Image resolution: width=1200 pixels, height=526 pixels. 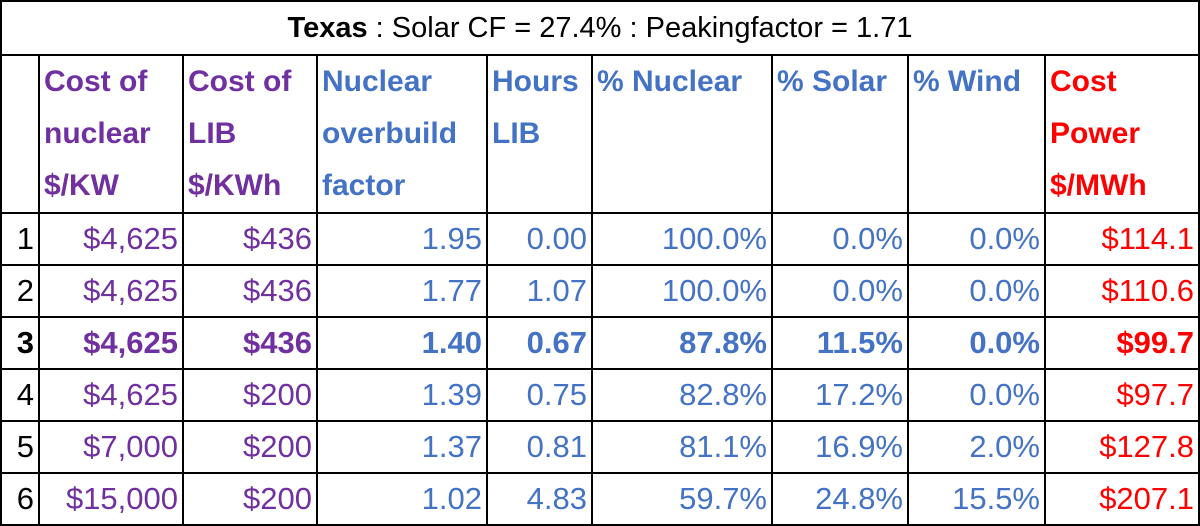 I want to click on overbuild-factor-cell: 1.95, so click(x=402, y=239).